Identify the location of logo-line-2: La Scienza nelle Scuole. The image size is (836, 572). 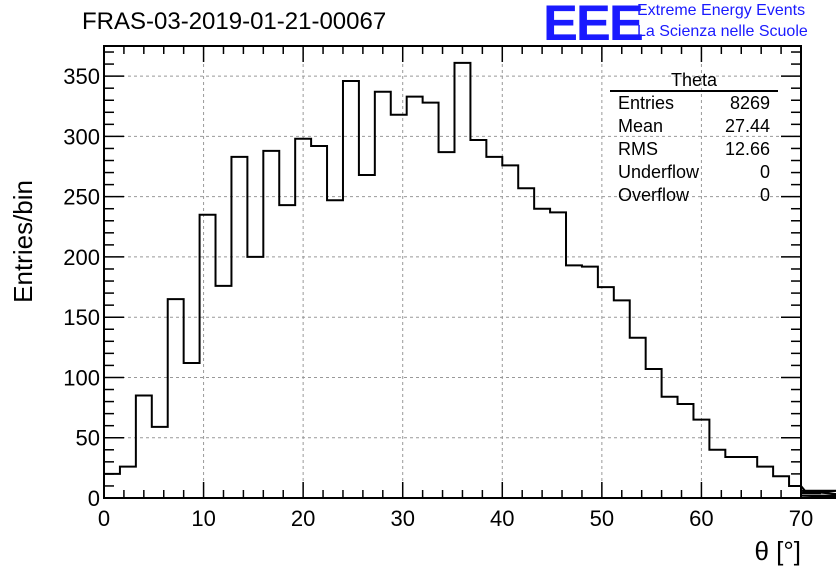
(722, 31).